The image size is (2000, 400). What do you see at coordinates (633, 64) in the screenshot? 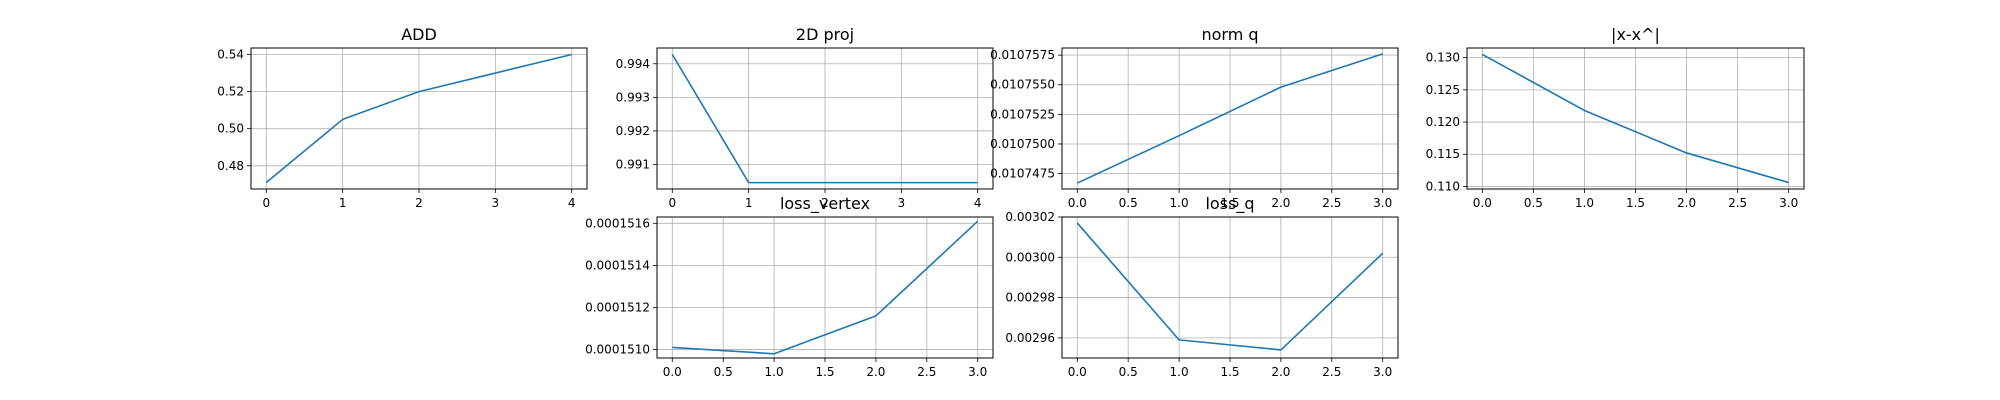
I see `y-tick-label: 0.994` at bounding box center [633, 64].